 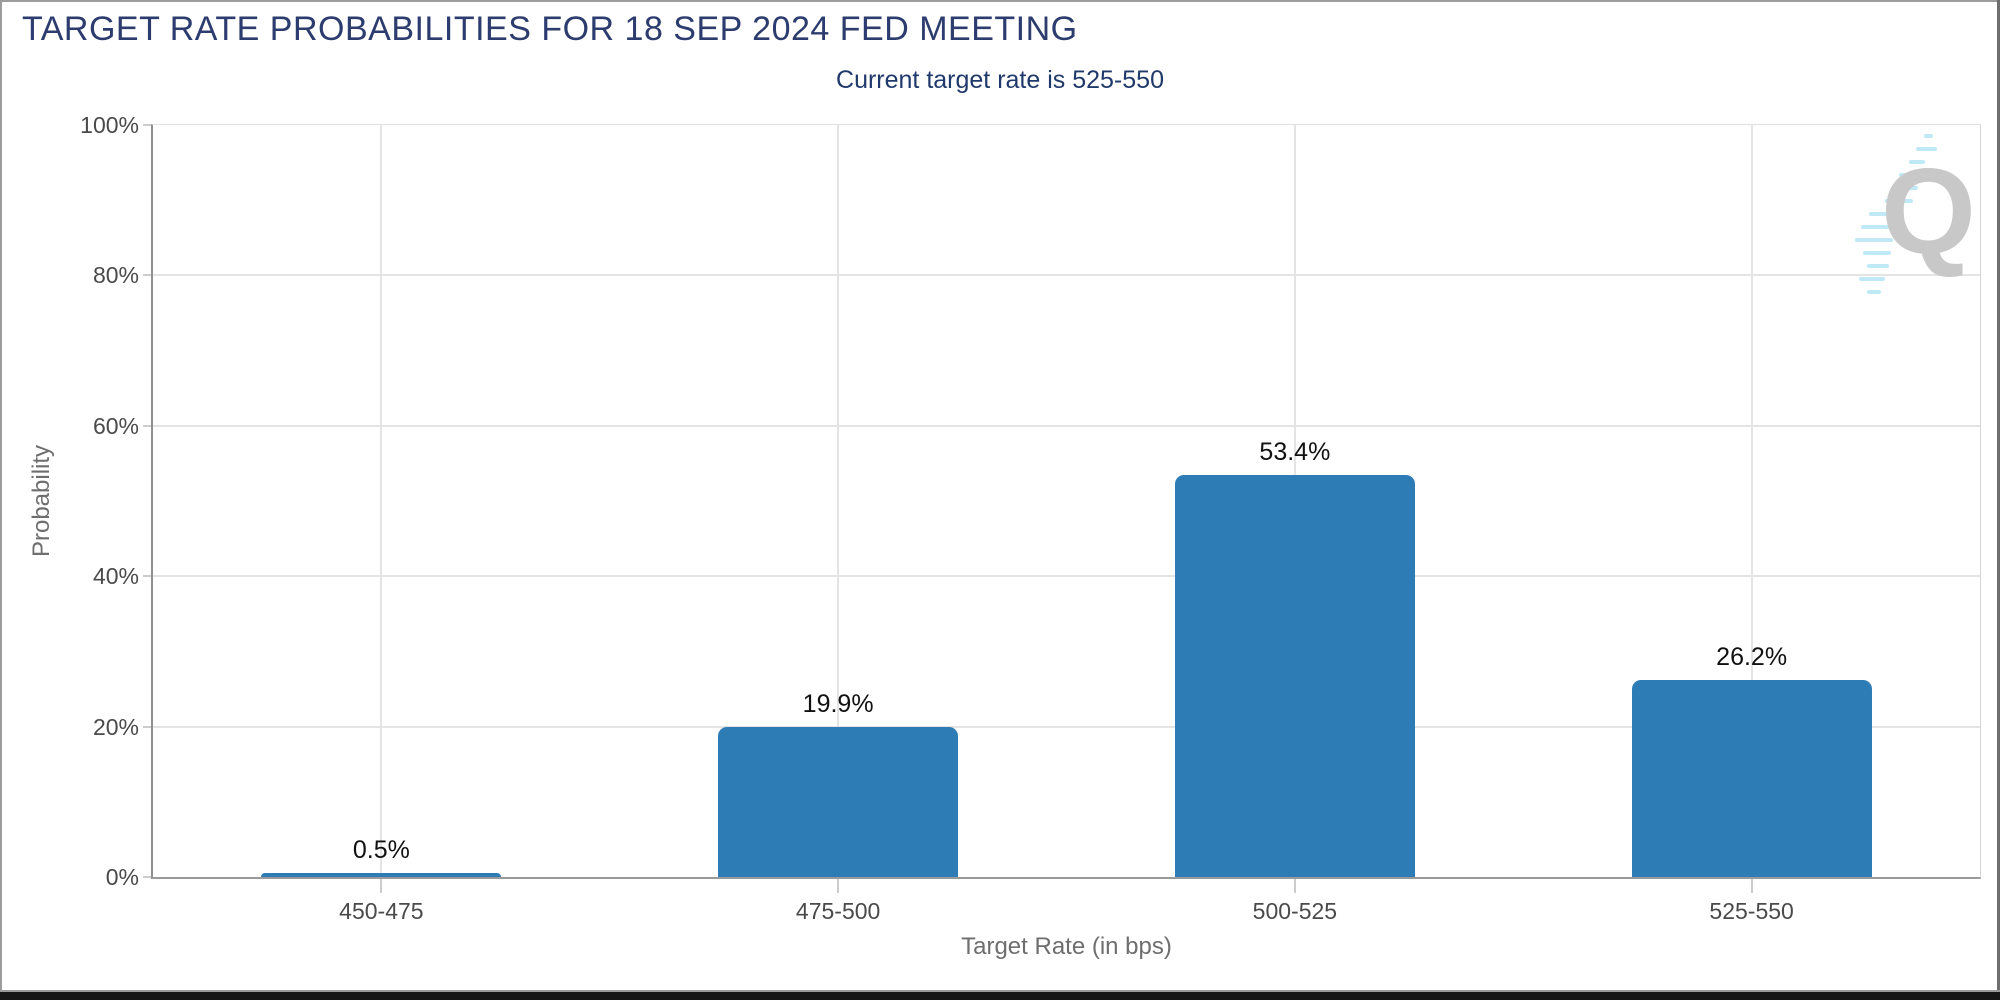 What do you see at coordinates (122, 877) in the screenshot?
I see `y-tick-label: 0%` at bounding box center [122, 877].